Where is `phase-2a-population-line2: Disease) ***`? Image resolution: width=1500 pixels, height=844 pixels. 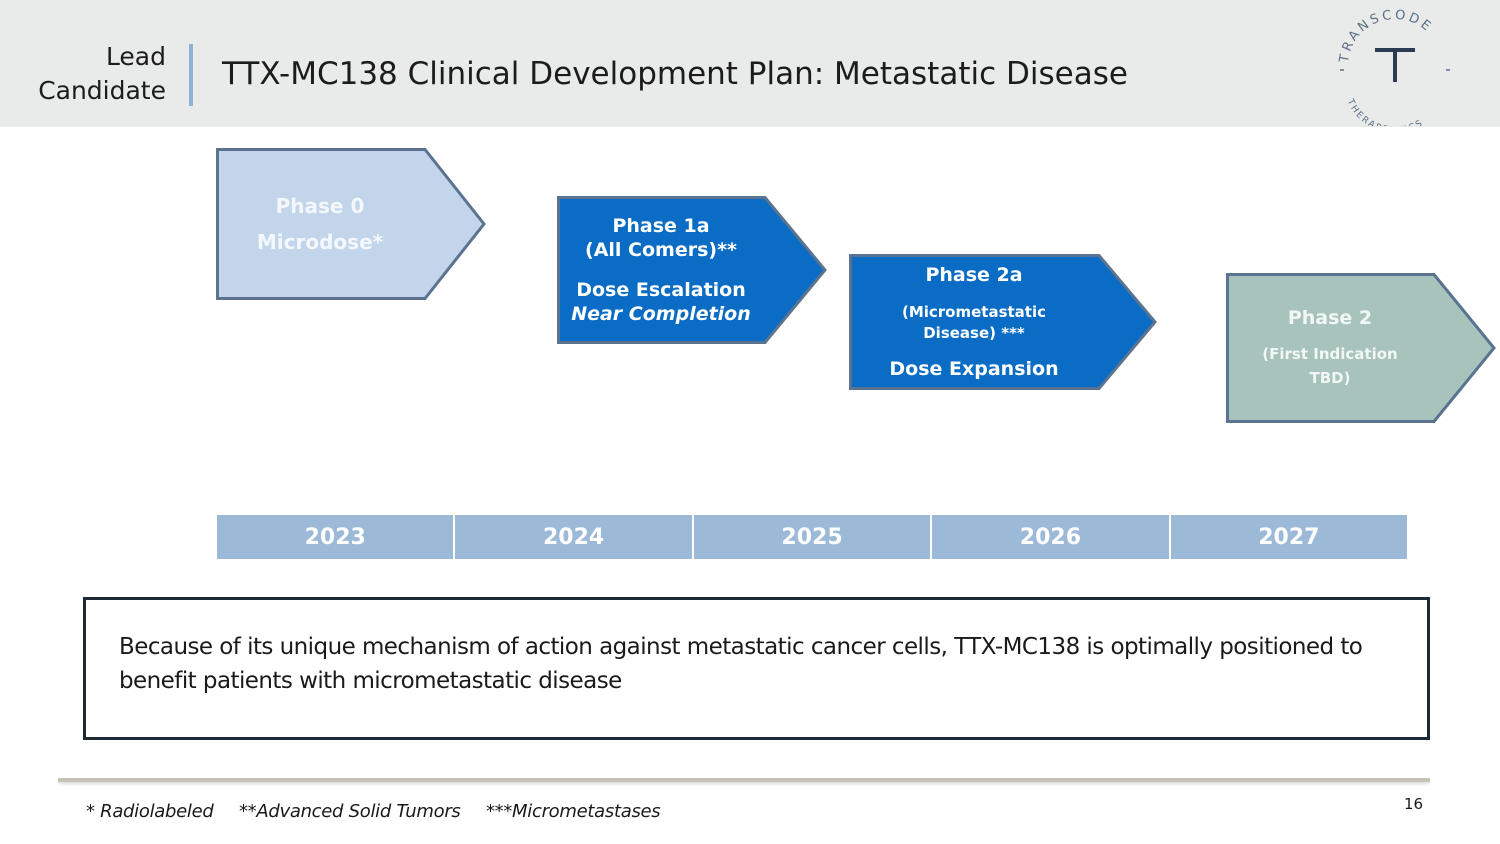 phase-2a-population-line2: Disease) *** is located at coordinates (974, 333).